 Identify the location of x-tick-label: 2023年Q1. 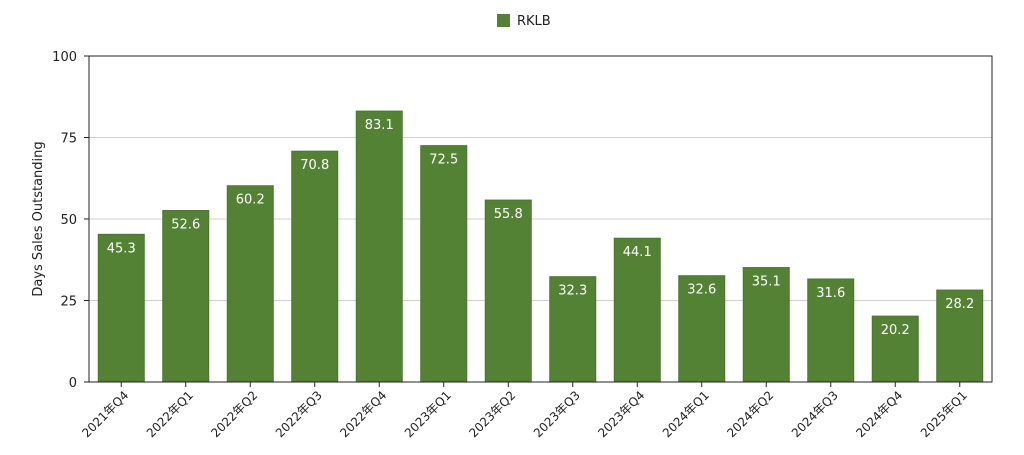
(428, 414).